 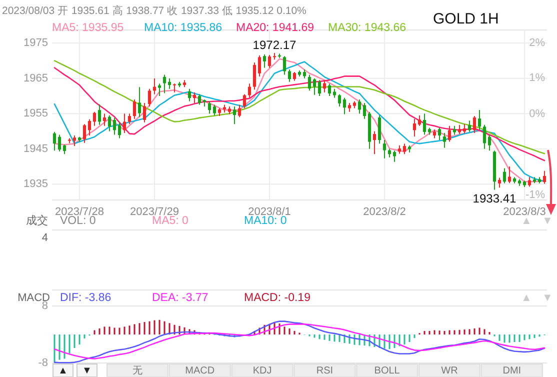 I want to click on x-tick-label: 2023/8/3, so click(x=524, y=212).